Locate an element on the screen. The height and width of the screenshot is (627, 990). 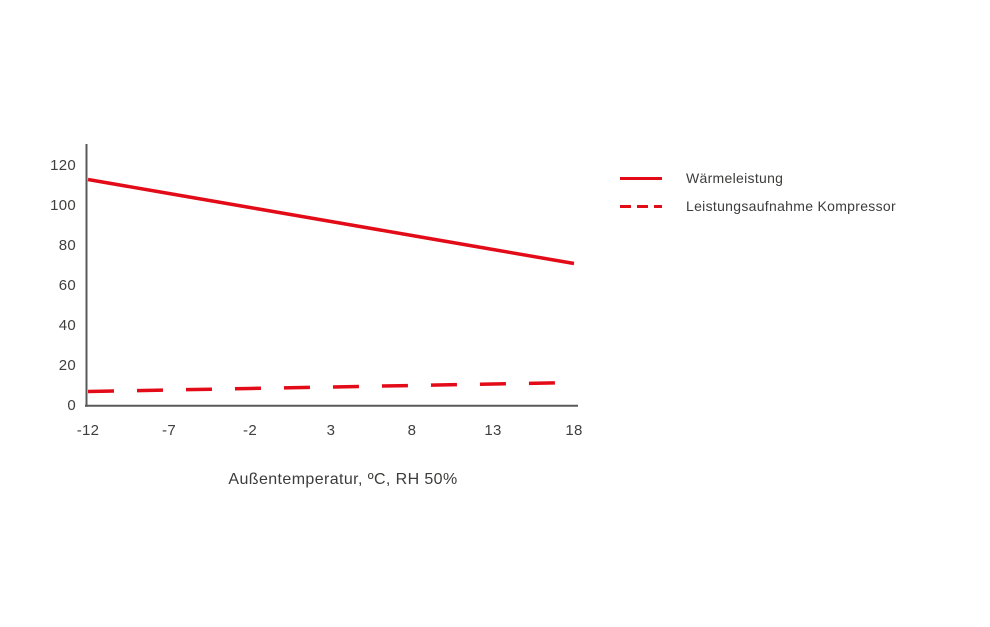
series-line-solid is located at coordinates (331, 221).